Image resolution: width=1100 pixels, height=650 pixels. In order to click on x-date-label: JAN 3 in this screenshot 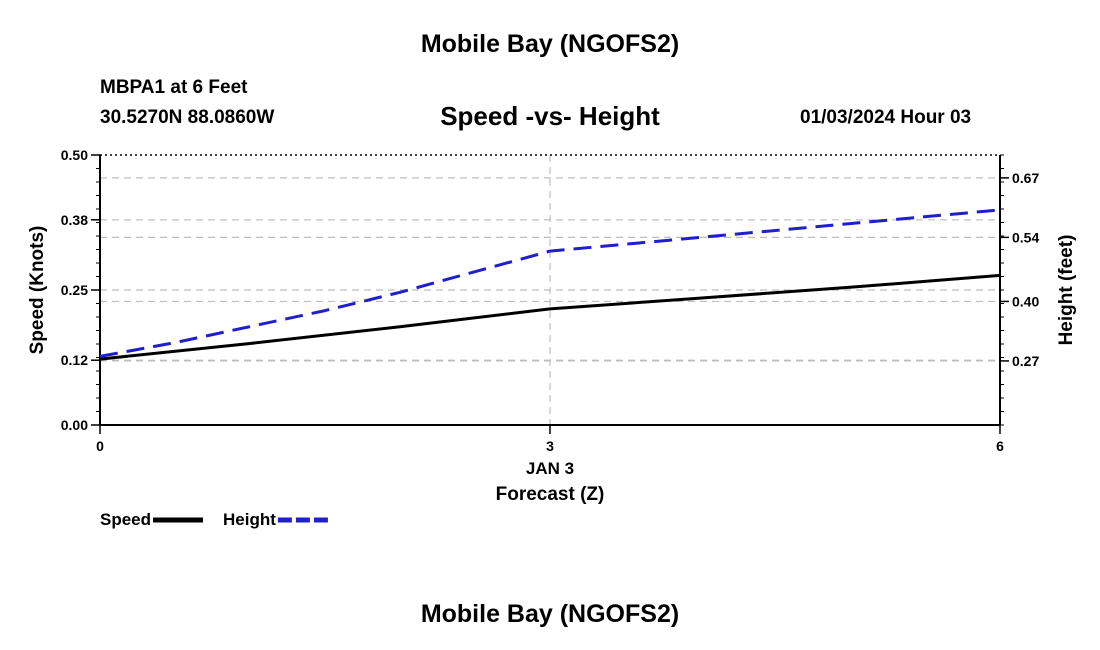, I will do `click(550, 468)`.